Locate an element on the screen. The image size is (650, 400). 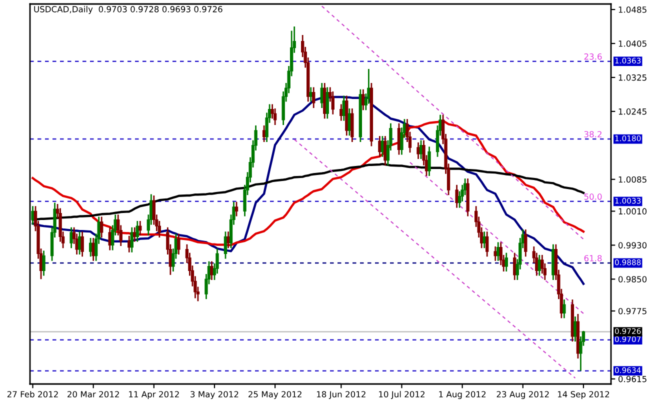
x-tick-label: 10 Jul 2012 is located at coordinates (401, 394).